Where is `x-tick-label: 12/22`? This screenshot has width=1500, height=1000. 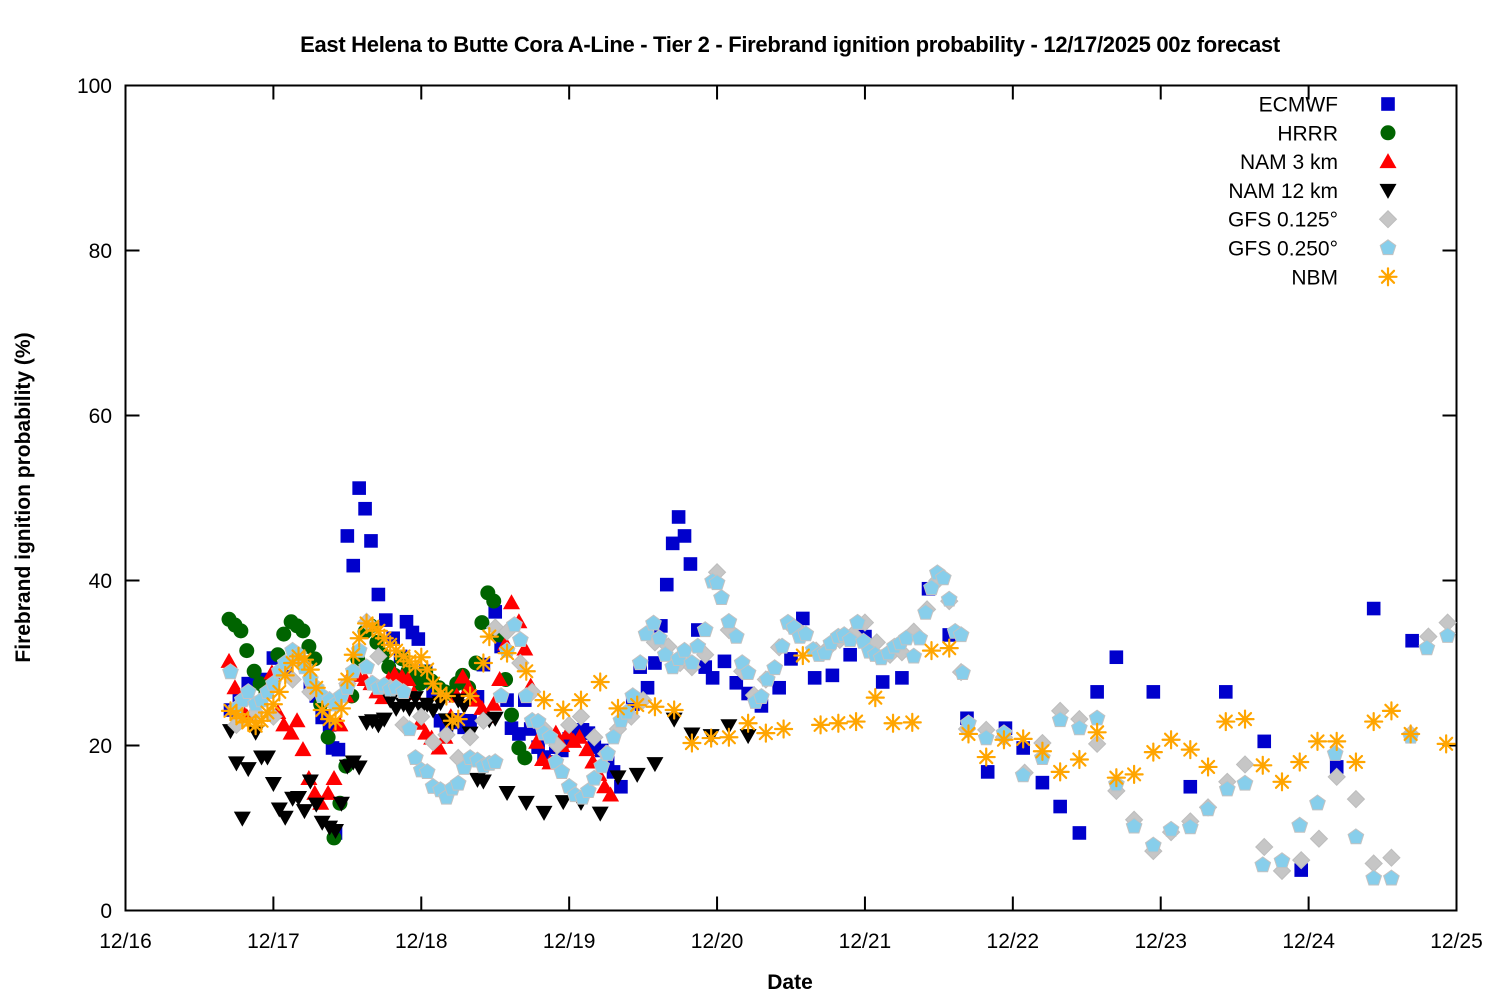 x-tick-label: 12/22 is located at coordinates (1013, 941).